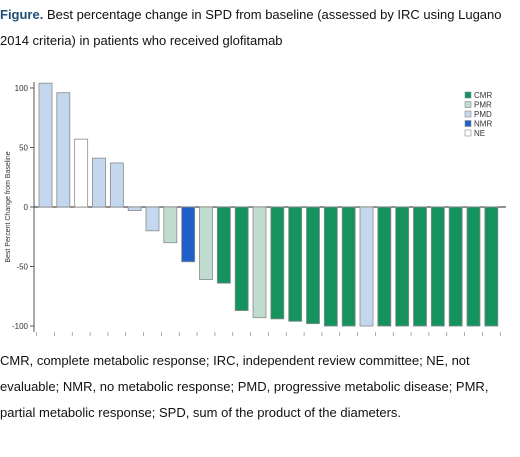 The width and height of the screenshot is (520, 457). Describe the element at coordinates (468, 114) in the screenshot. I see `legend-swatch-pmd` at that location.